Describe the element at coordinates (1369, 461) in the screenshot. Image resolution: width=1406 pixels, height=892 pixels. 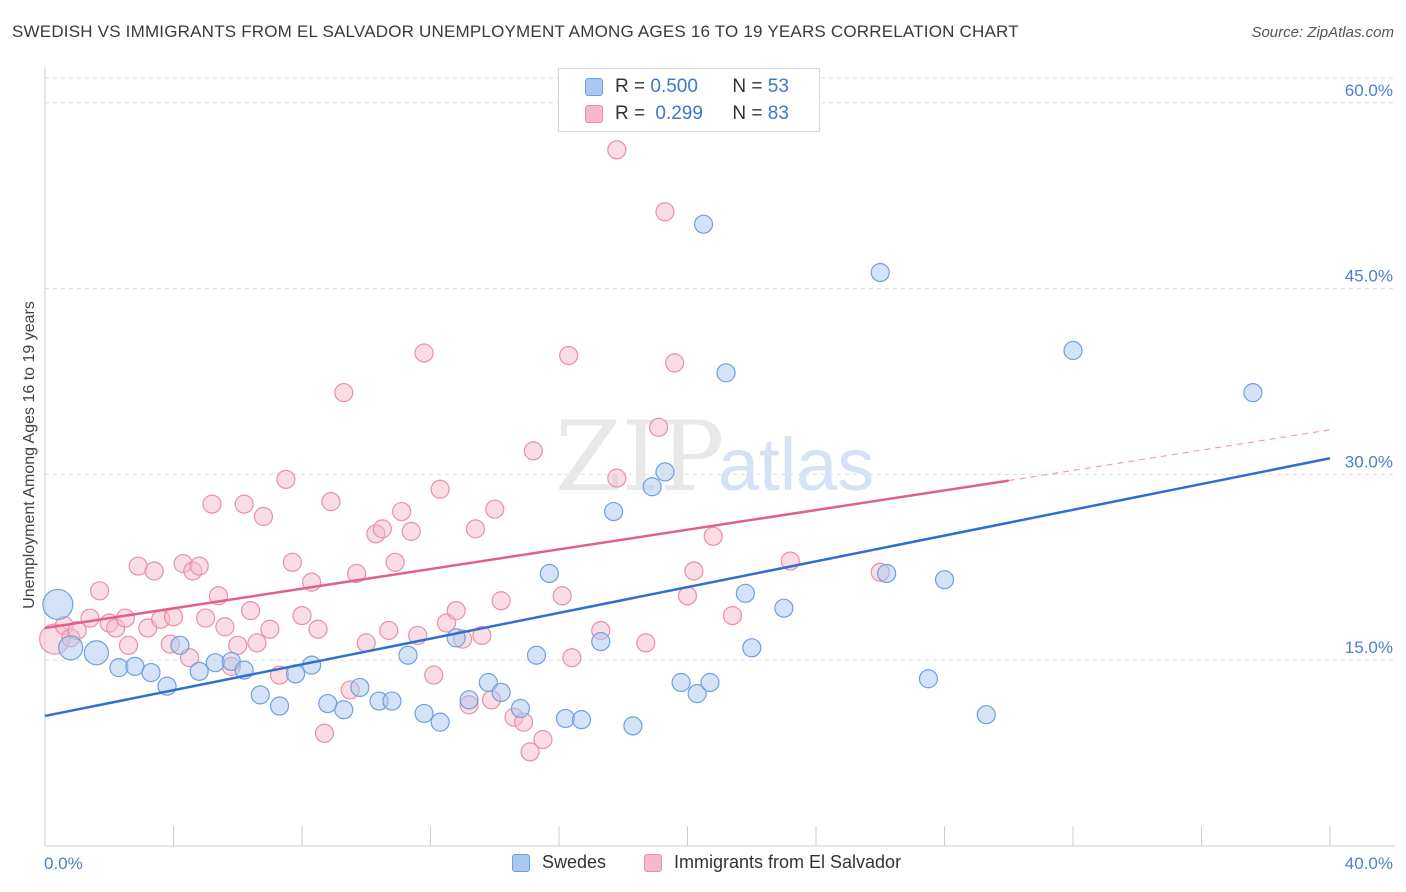
I see `y-tick-label: 30.0%` at that location.